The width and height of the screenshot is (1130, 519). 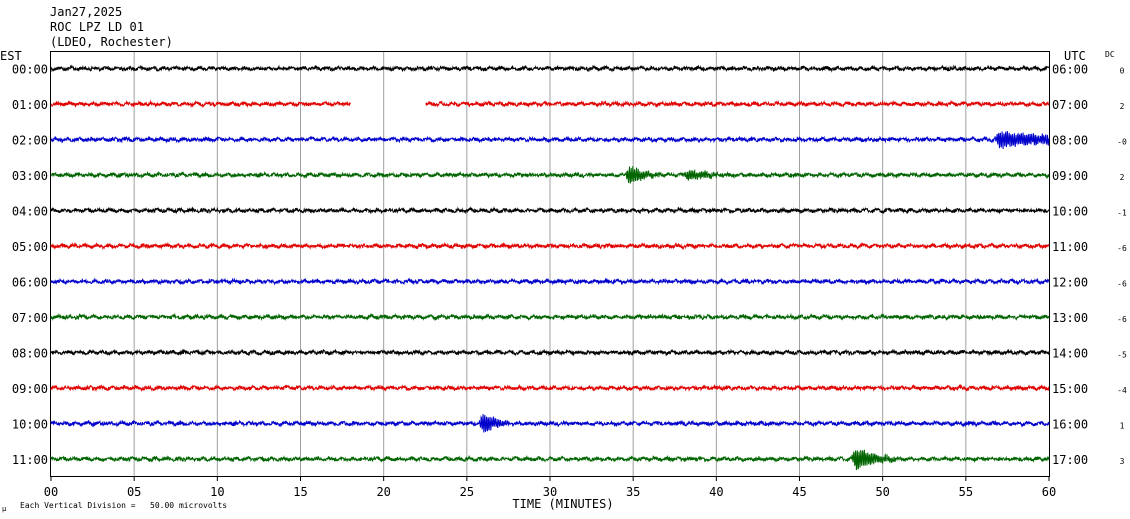 I want to click on dc-offset-label: -5, so click(x=1122, y=355).